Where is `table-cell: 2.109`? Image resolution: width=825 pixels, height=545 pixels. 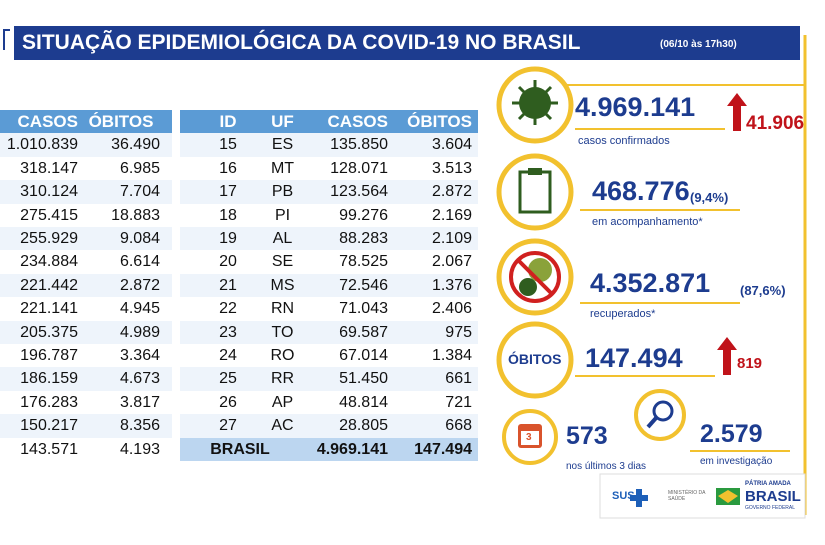
table-cell: 2.109 is located at coordinates (451, 238).